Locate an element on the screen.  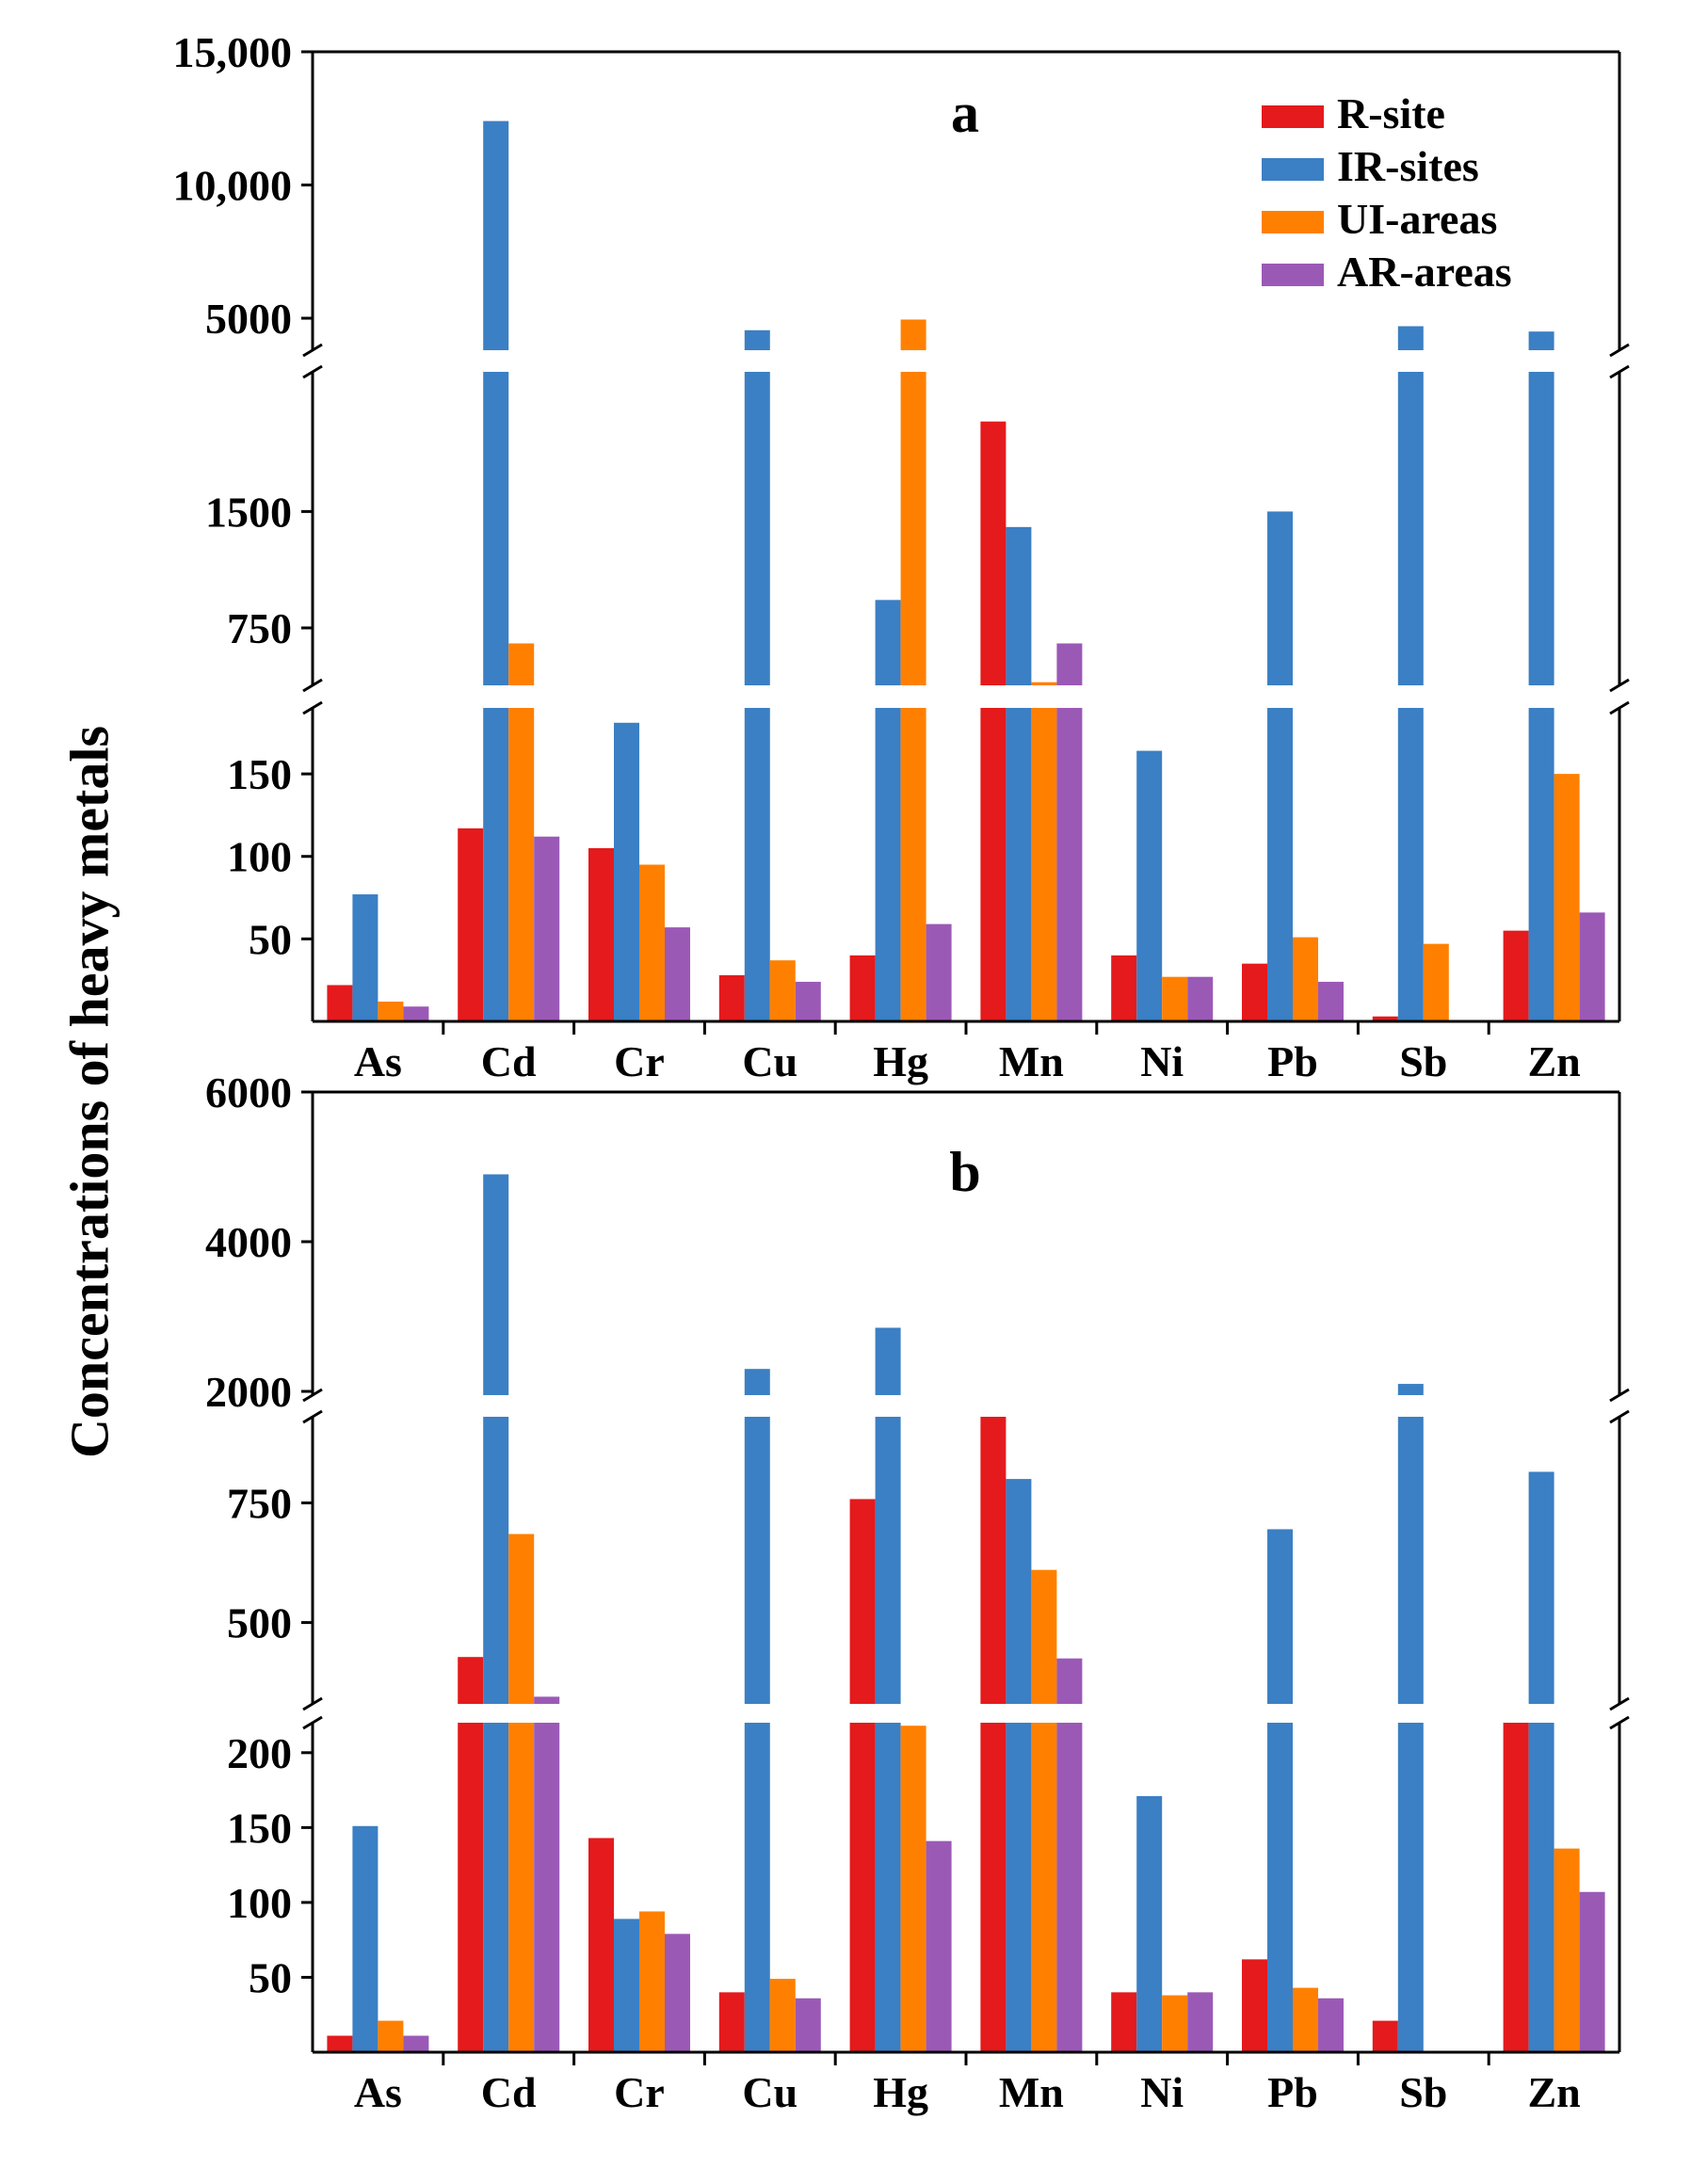
bar-cr-ir-sites is located at coordinates (627, 871).